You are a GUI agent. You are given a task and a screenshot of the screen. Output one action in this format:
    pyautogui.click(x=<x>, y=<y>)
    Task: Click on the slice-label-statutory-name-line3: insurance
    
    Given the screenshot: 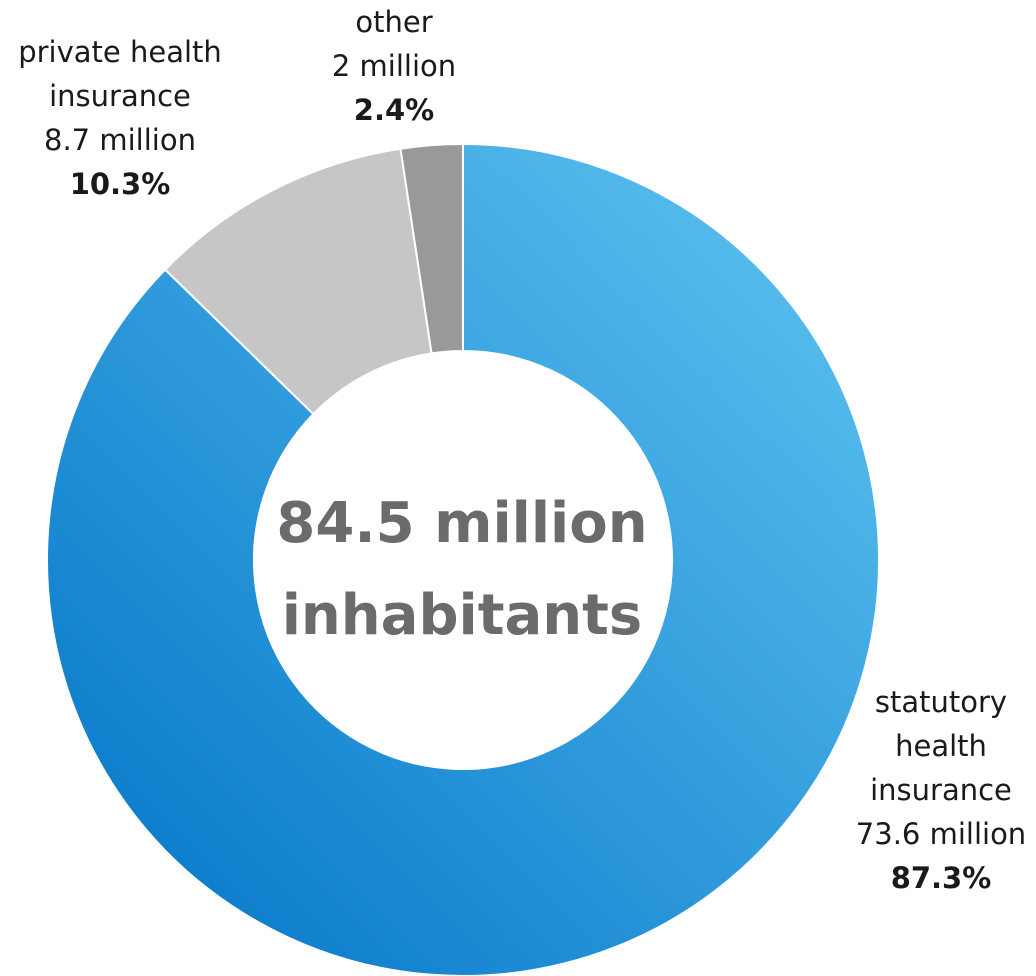 What is the action you would take?
    pyautogui.click(x=941, y=790)
    